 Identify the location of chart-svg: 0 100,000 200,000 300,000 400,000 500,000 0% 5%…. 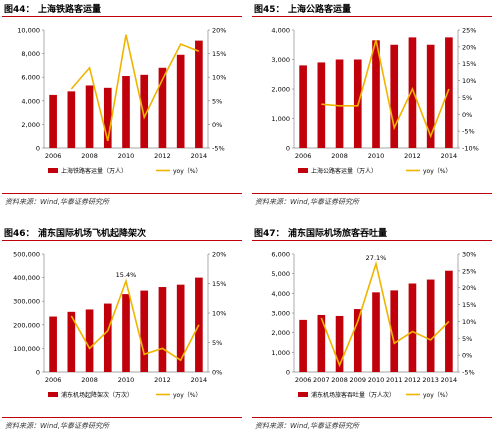
(119, 325).